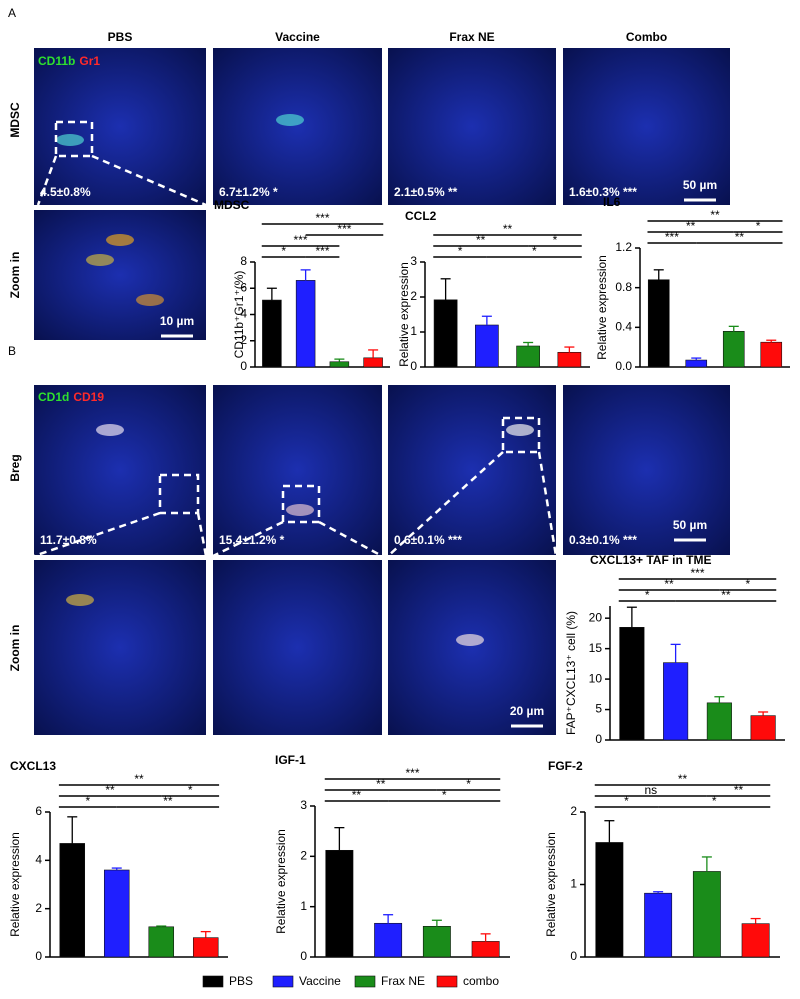  What do you see at coordinates (565, 766) in the screenshot?
I see `chart-title: FGF-2` at bounding box center [565, 766].